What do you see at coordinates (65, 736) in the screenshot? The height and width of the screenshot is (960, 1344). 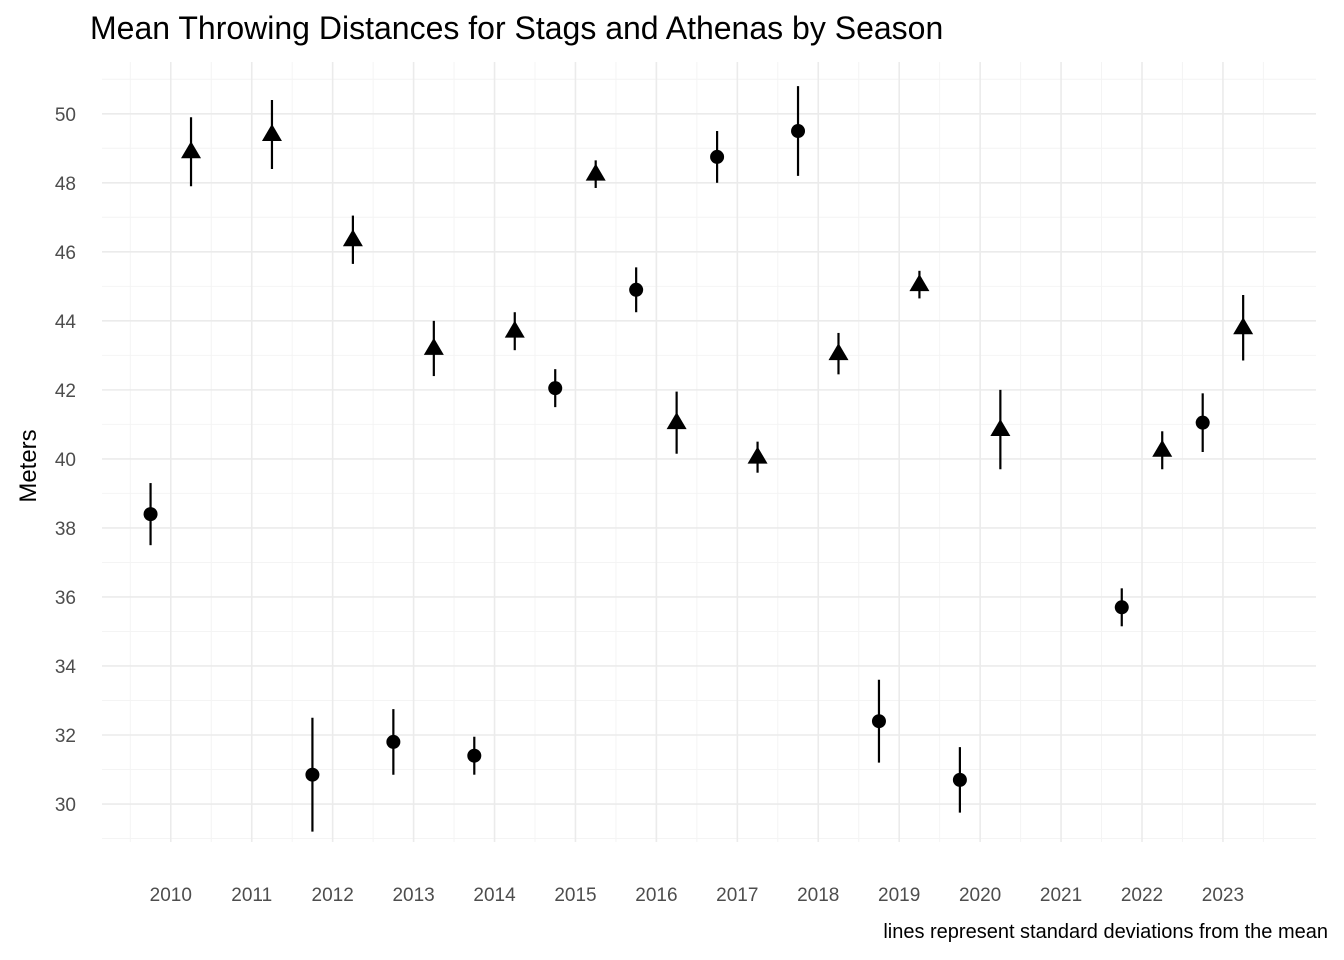 I see `y-tick-label: 32` at bounding box center [65, 736].